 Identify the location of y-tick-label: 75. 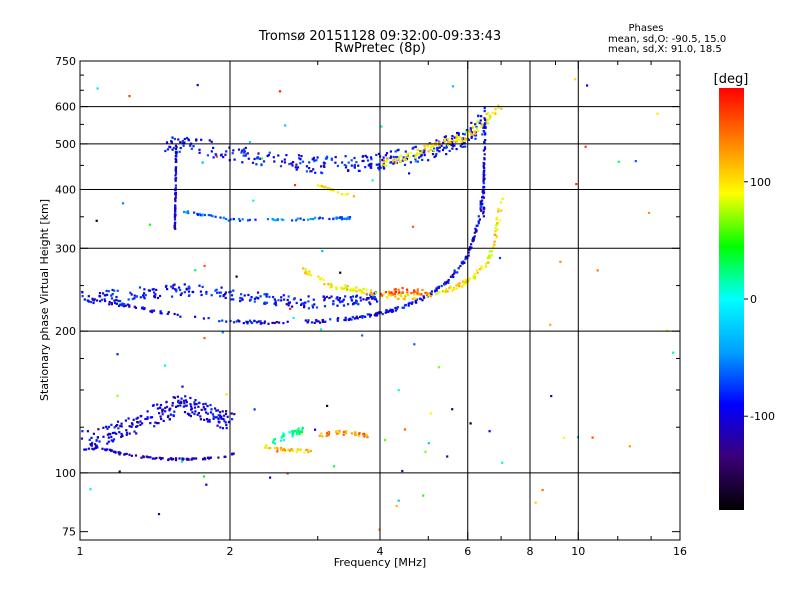
(69, 532).